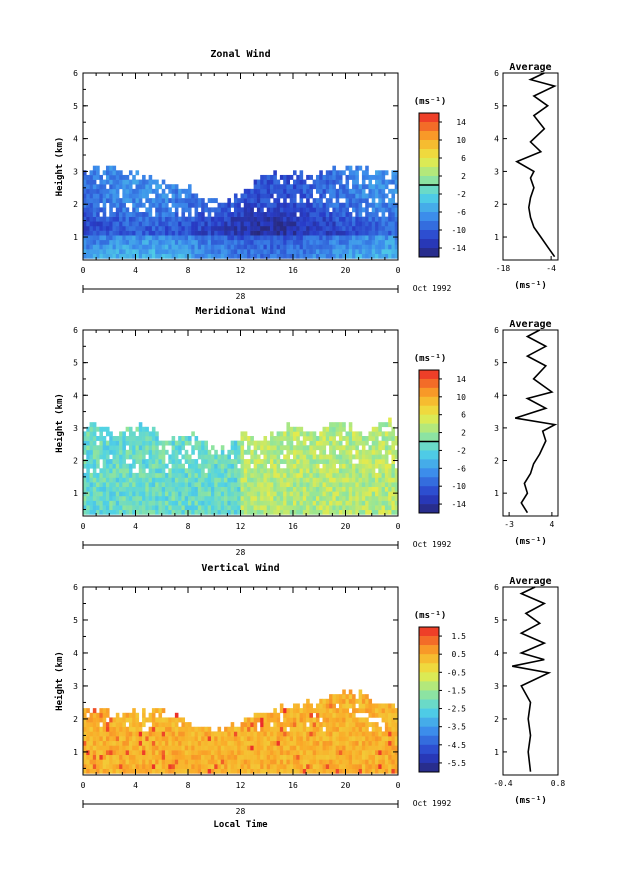 This screenshot has height=877, width=617. I want to click on profile-y-tick-label: 1, so click(496, 493).